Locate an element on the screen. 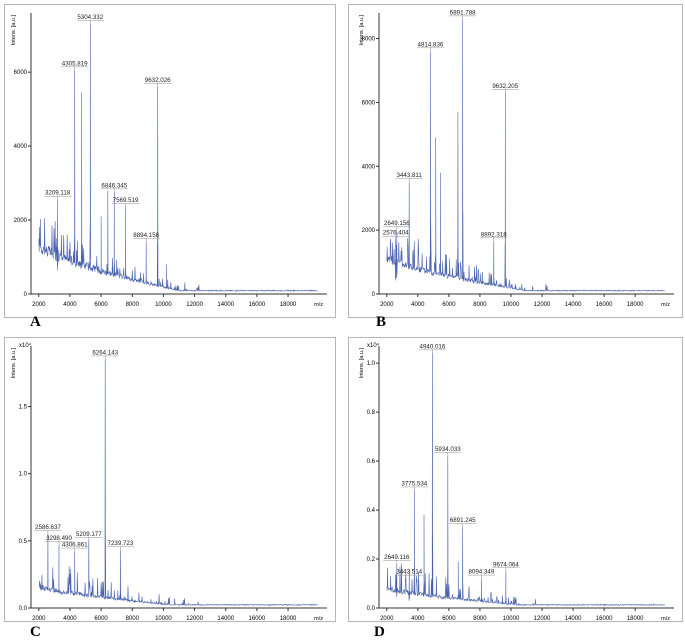 The width and height of the screenshot is (685, 643). panel-letter-c: C is located at coordinates (35, 632).